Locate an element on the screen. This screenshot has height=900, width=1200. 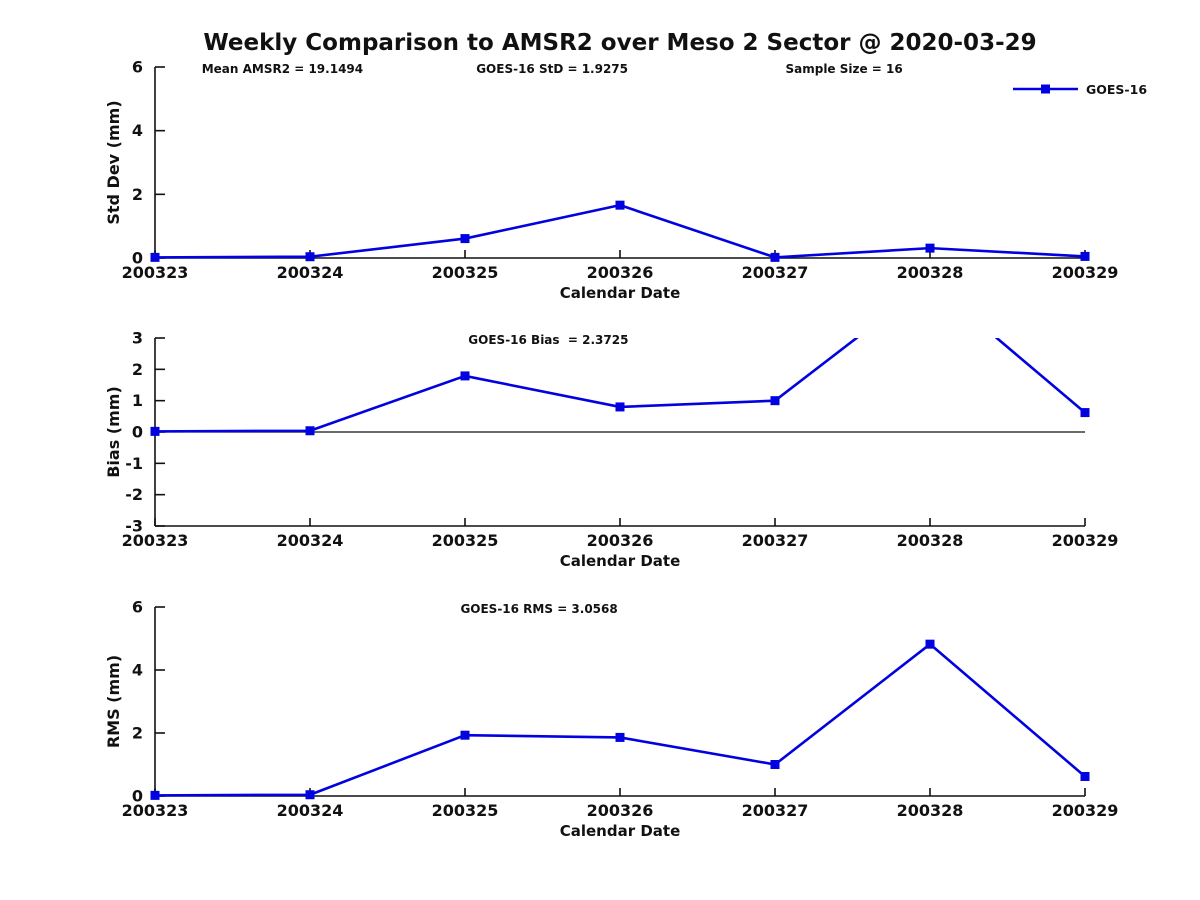
annotation: Mean AMSR2 = 19.1494 is located at coordinates (282, 69).